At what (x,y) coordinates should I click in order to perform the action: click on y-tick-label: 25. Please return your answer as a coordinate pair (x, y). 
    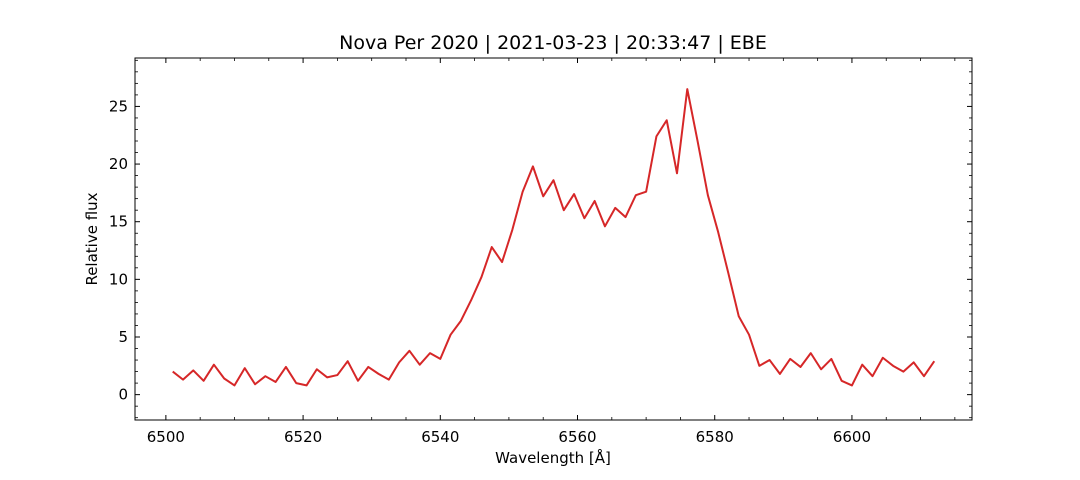
    Looking at the image, I should click on (118, 106).